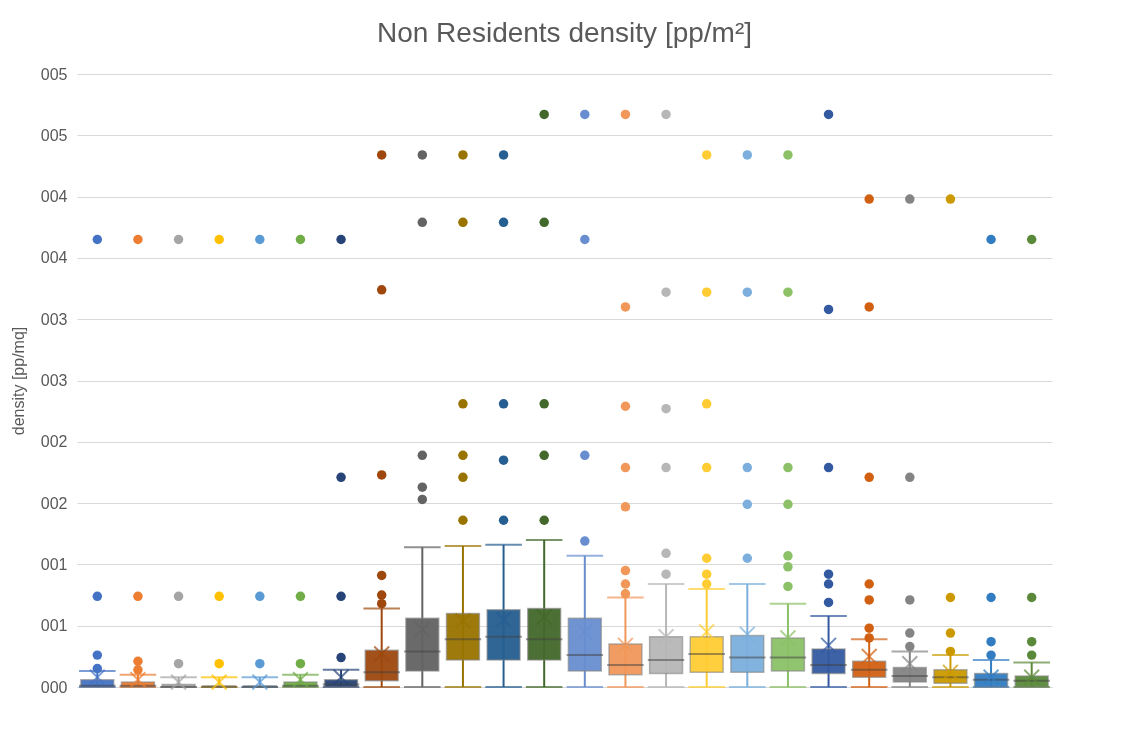  Describe the element at coordinates (18, 381) in the screenshot. I see `y-axis-title: density [pp/mq]` at that location.